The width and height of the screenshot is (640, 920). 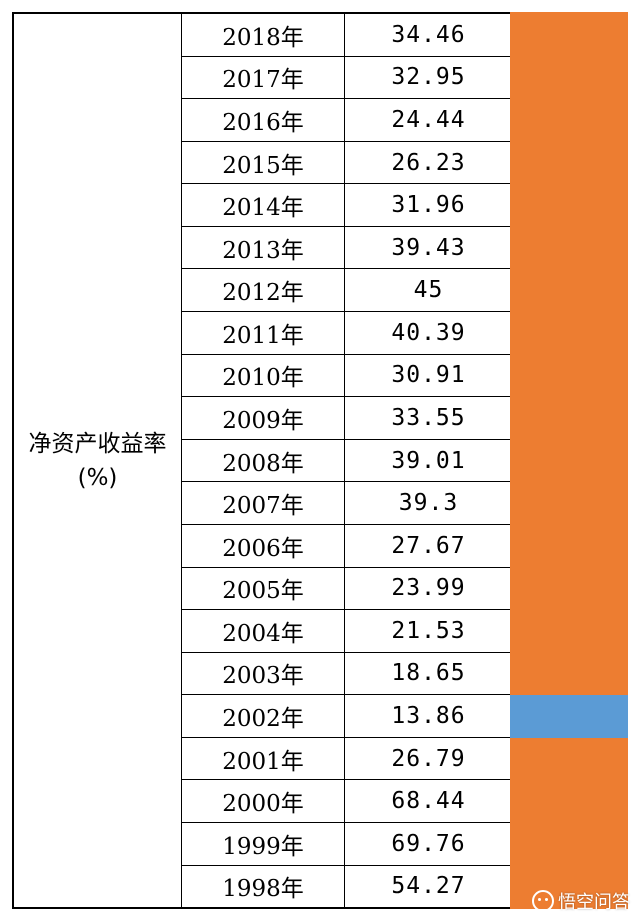 What do you see at coordinates (428, 886) in the screenshot?
I see `value-cell: 54.27` at bounding box center [428, 886].